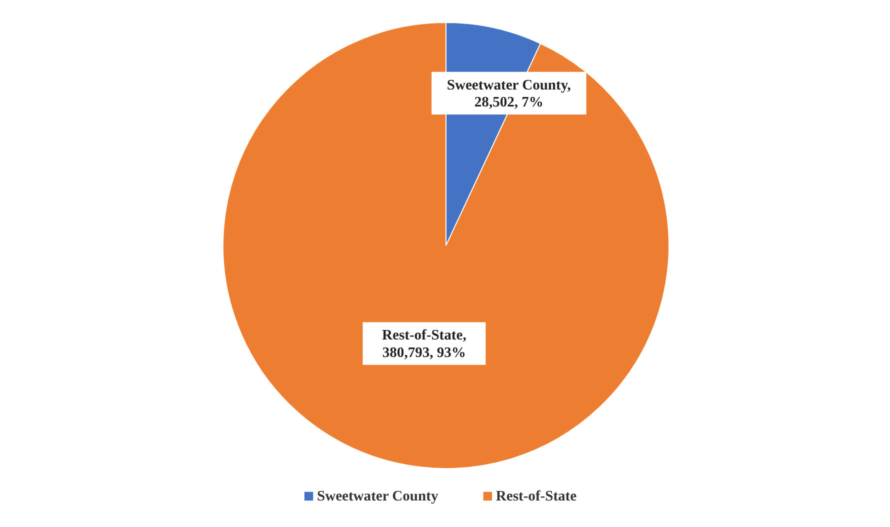 The image size is (890, 527). Describe the element at coordinates (378, 496) in the screenshot. I see `legend-label: Sweetwater County` at that location.